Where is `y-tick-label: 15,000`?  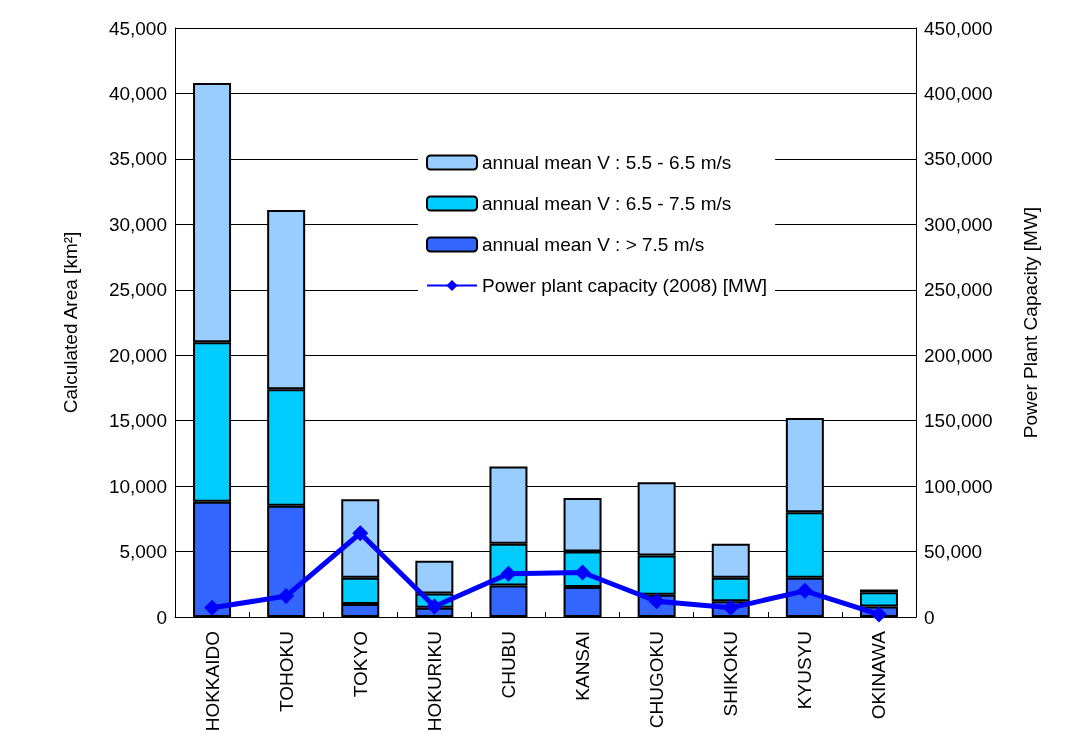
y-tick-label: 15,000 is located at coordinates (137, 421).